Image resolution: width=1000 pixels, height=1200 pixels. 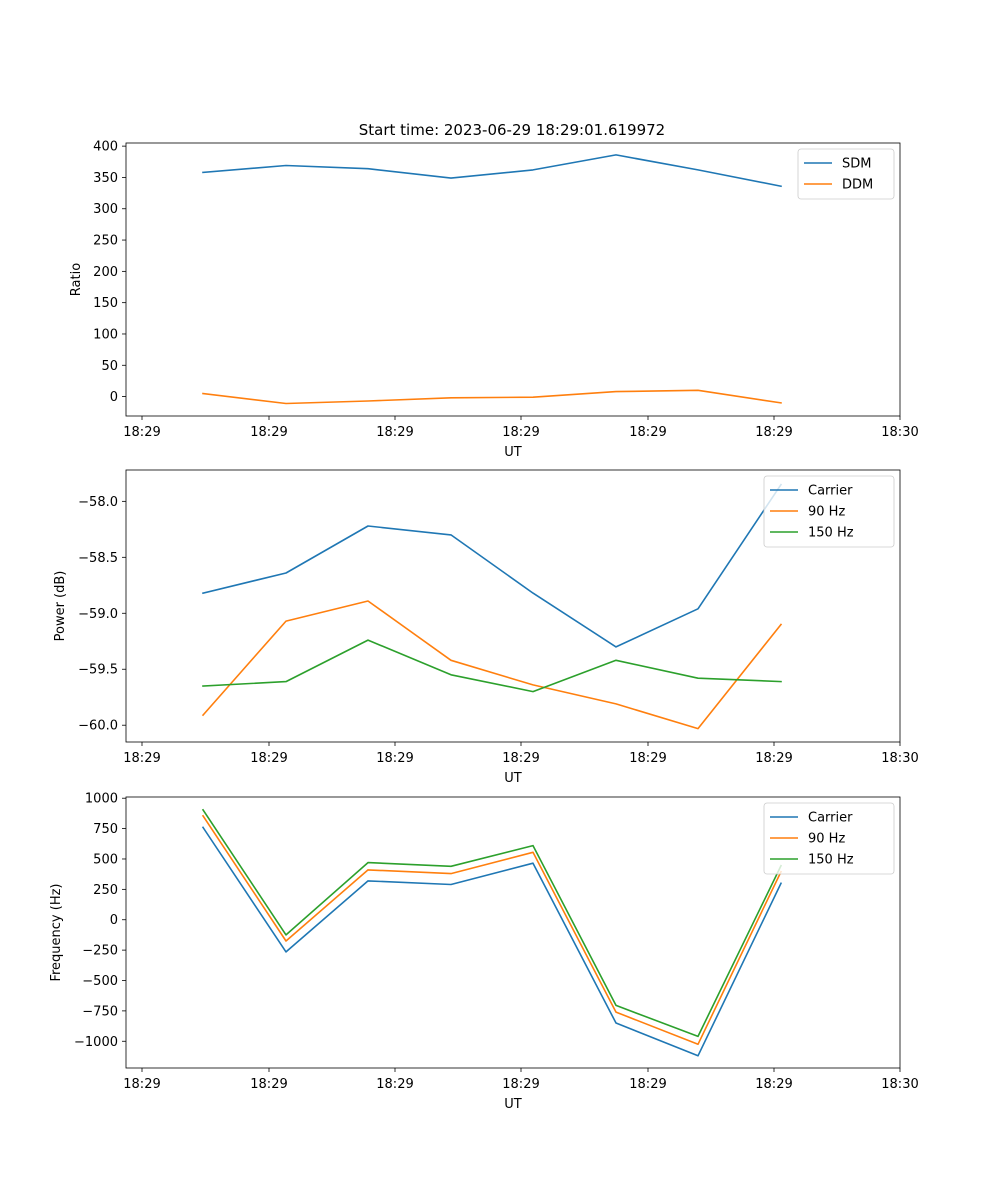 What do you see at coordinates (76, 279) in the screenshot?
I see `y-axis-label: Ratio` at bounding box center [76, 279].